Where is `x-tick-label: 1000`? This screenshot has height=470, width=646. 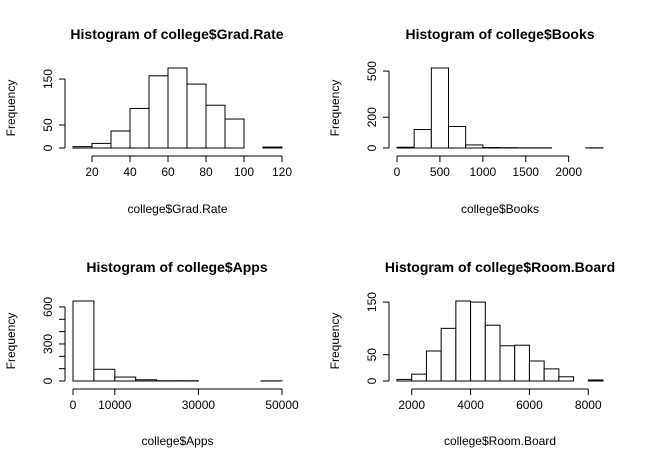 x-tick-label: 1000 is located at coordinates (482, 172).